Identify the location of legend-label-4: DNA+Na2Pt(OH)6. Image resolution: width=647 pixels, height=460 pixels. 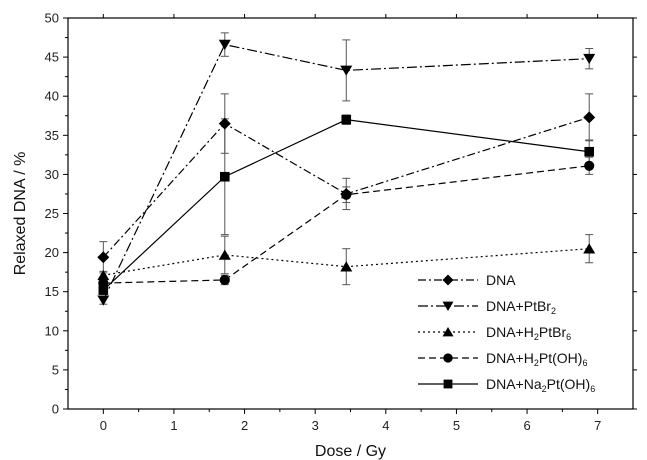
(540, 385).